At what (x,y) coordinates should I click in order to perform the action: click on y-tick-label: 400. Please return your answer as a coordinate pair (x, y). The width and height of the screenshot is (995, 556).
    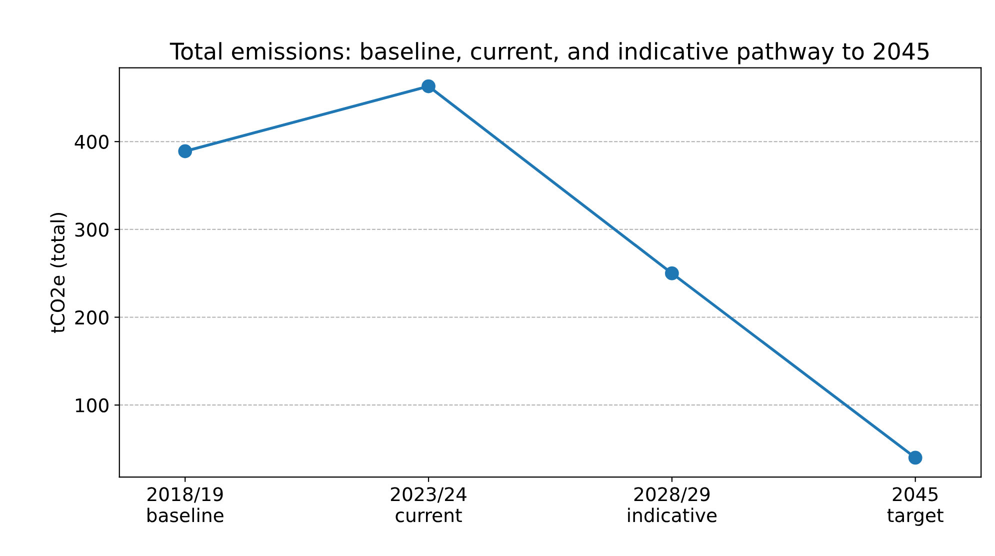
    Looking at the image, I should click on (91, 141).